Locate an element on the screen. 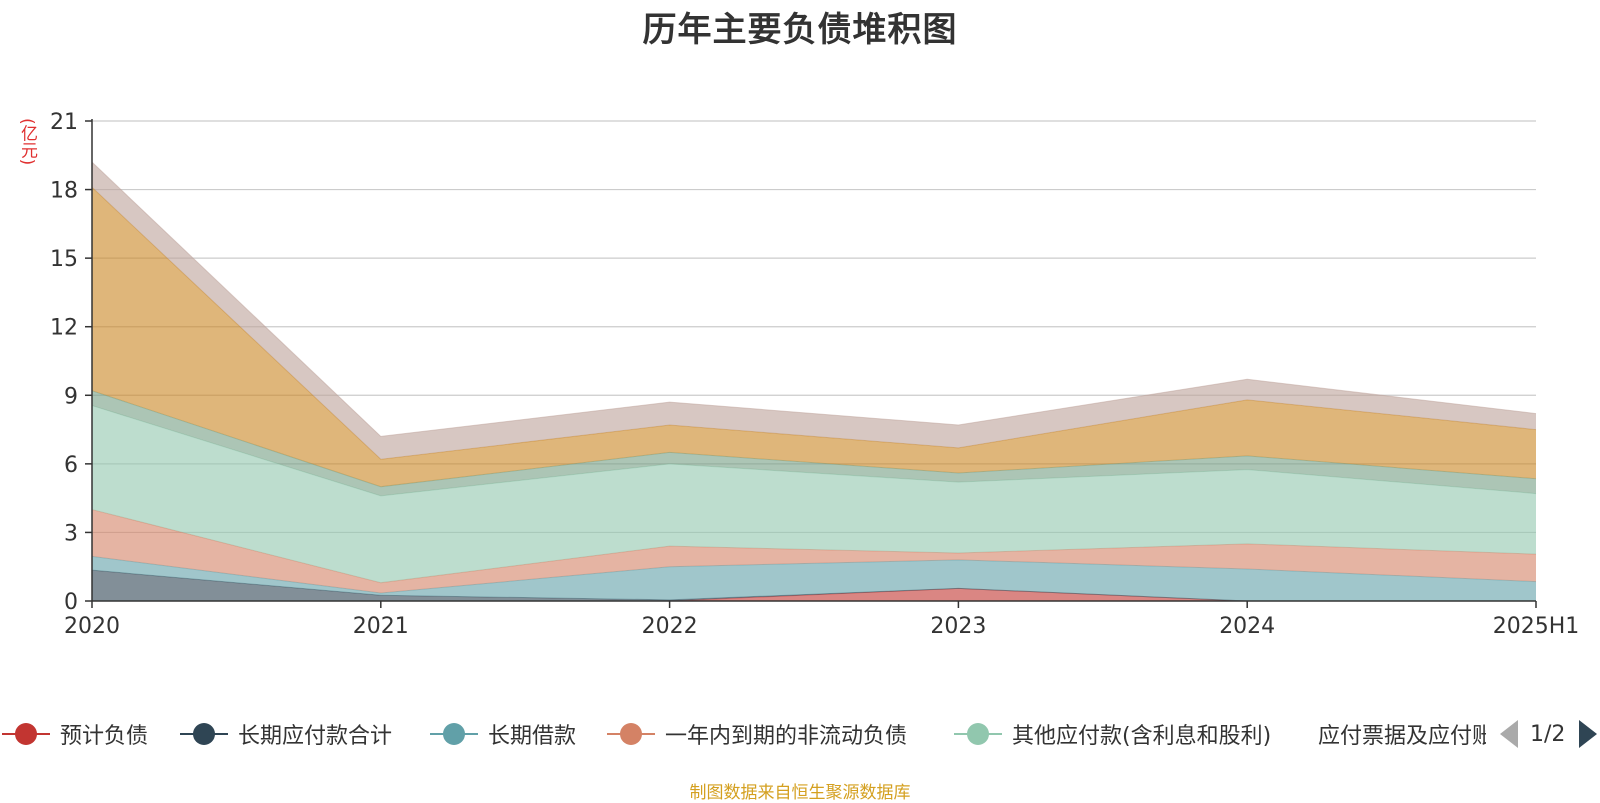  legend-item: 其他应付款(含利息和股利) is located at coordinates (1122, 734).